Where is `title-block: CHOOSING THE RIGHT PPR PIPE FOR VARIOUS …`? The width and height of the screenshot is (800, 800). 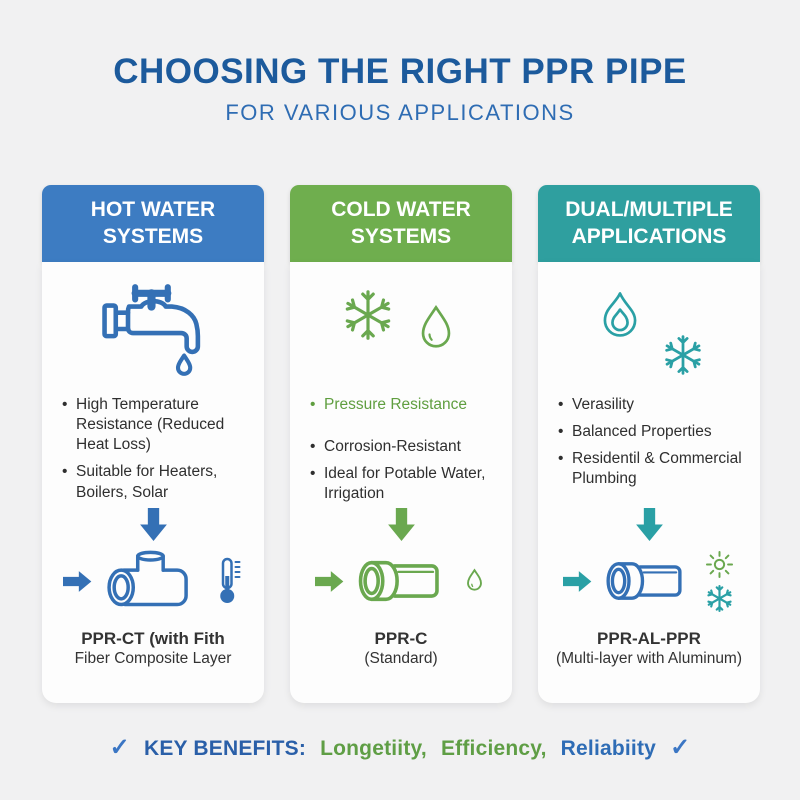 title-block: CHOOSING THE RIGHT PPR PIPE FOR VARIOUS … is located at coordinates (400, 89).